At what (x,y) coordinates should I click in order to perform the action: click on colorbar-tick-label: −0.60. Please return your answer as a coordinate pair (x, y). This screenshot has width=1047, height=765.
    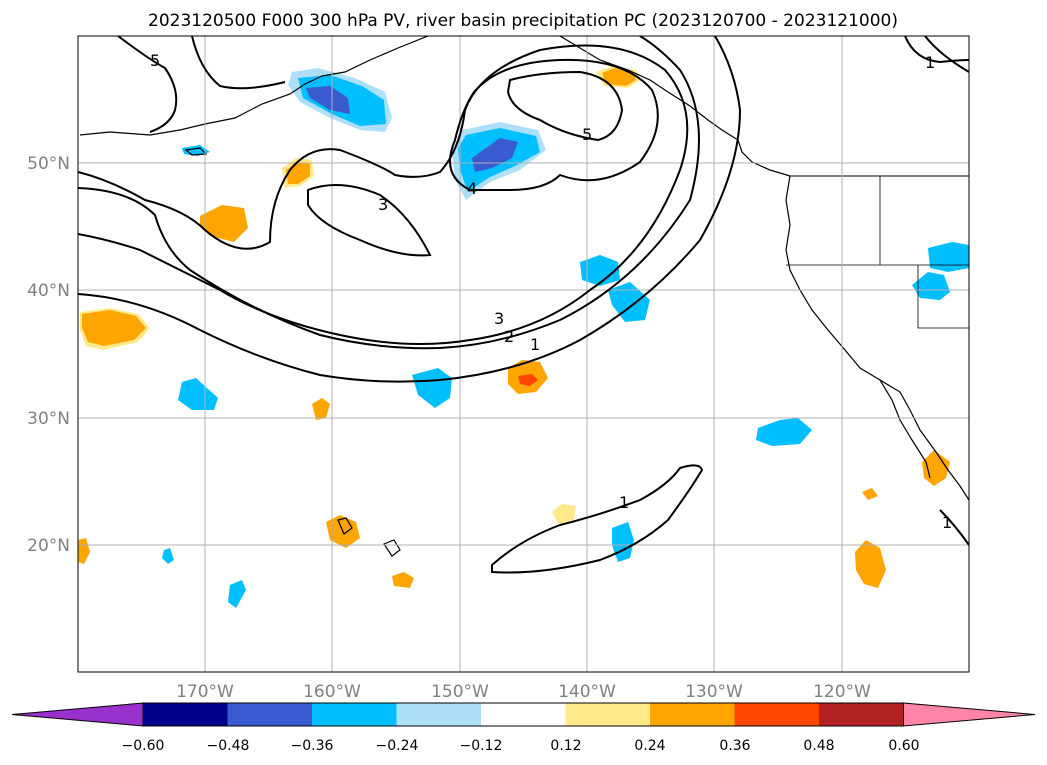
    Looking at the image, I should click on (143, 746).